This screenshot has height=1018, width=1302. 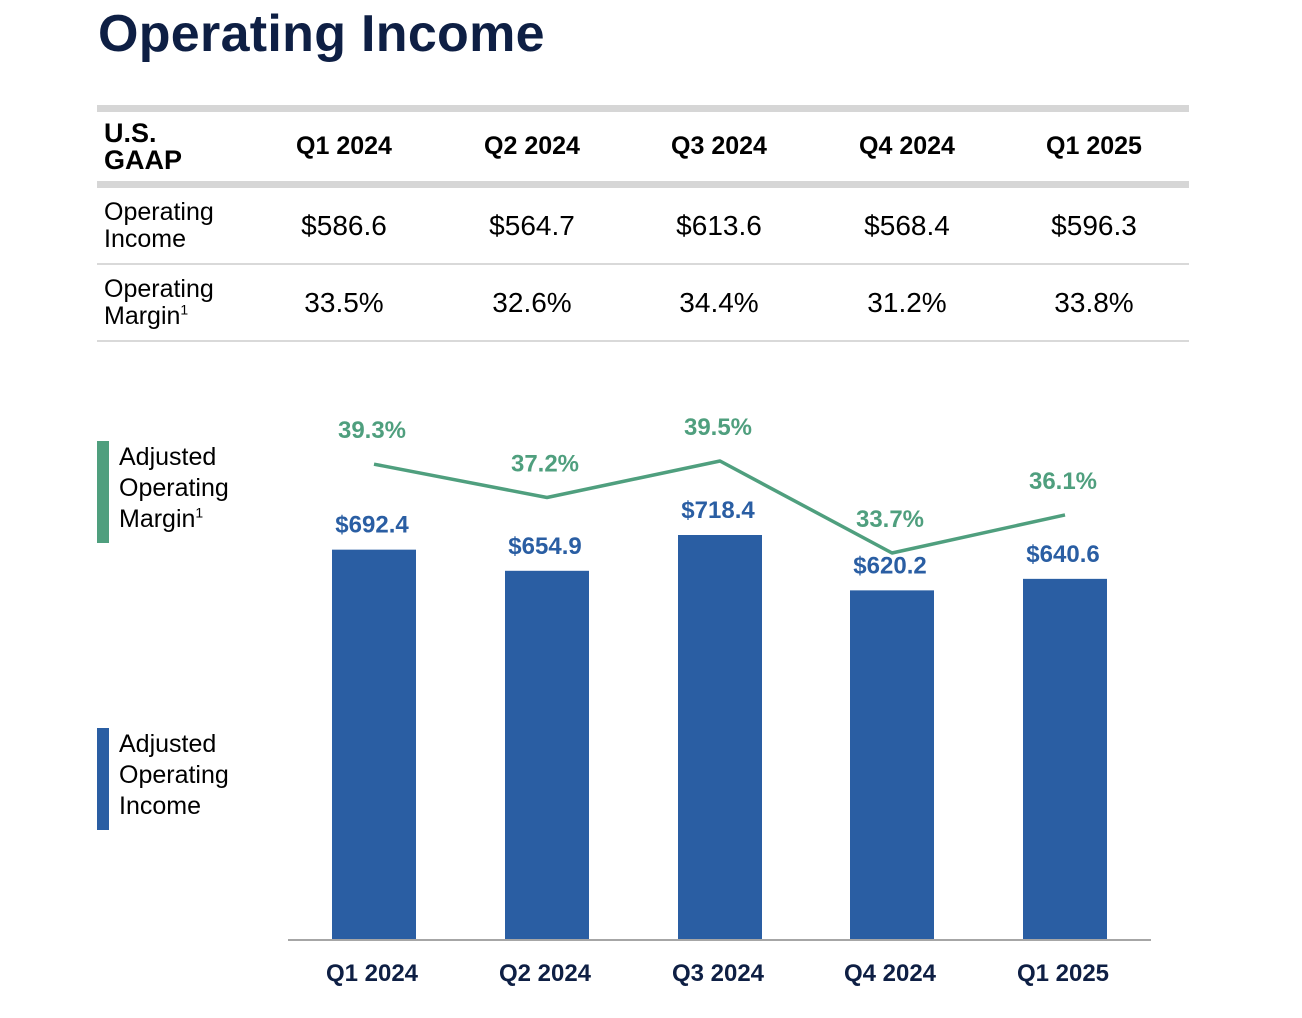 I want to click on legend-label-margin: Adjusted Operating Margin1, so click(x=174, y=488).